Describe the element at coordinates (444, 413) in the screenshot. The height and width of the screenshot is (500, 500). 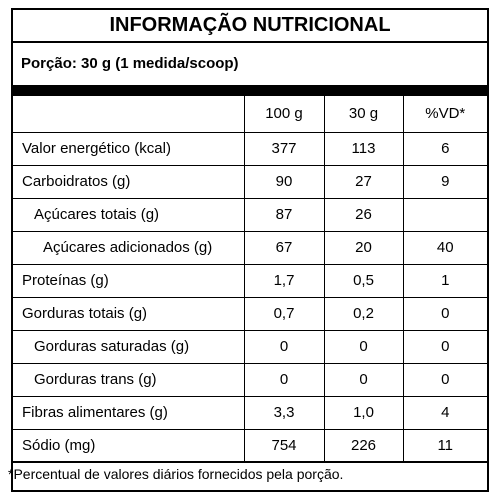
I see `value-vd: 4` at that location.